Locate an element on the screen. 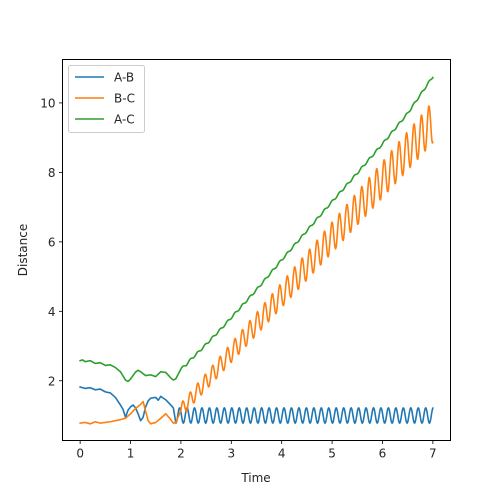 The image size is (500, 496). y-tick-label: 4 is located at coordinates (52, 312).